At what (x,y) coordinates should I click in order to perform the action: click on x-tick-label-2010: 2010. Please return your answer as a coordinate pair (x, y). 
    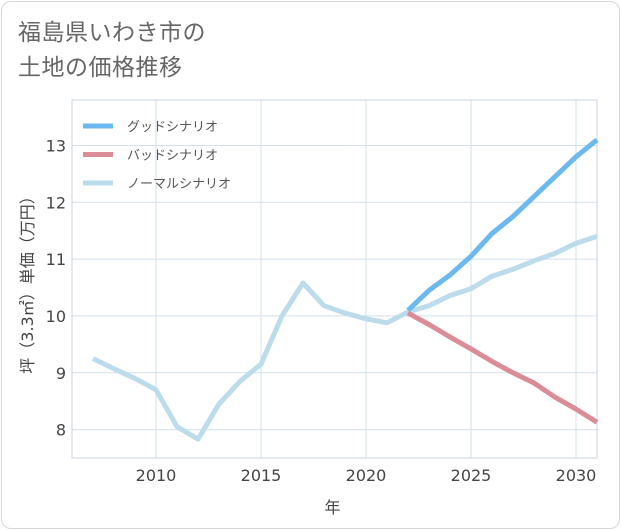
    Looking at the image, I should click on (156, 475).